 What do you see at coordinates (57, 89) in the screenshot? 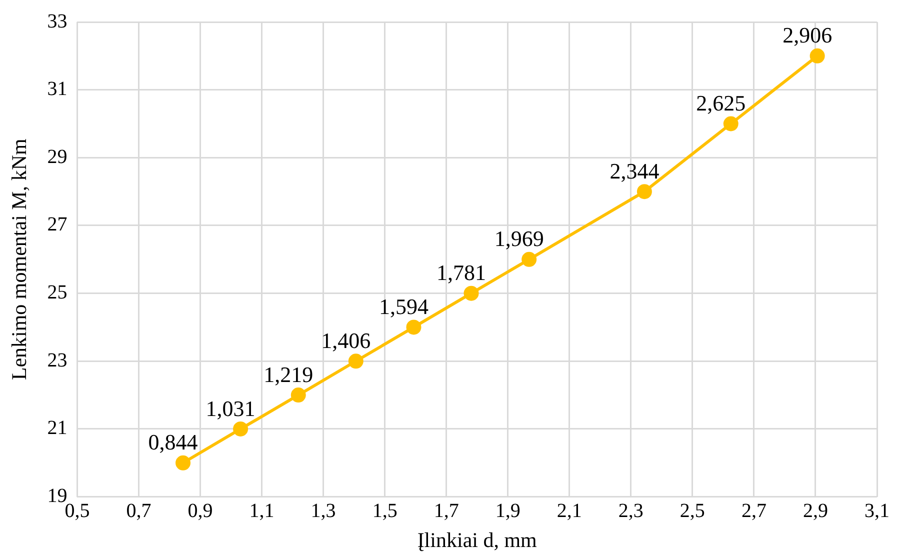
I see `y-tick-label: 31` at bounding box center [57, 89].